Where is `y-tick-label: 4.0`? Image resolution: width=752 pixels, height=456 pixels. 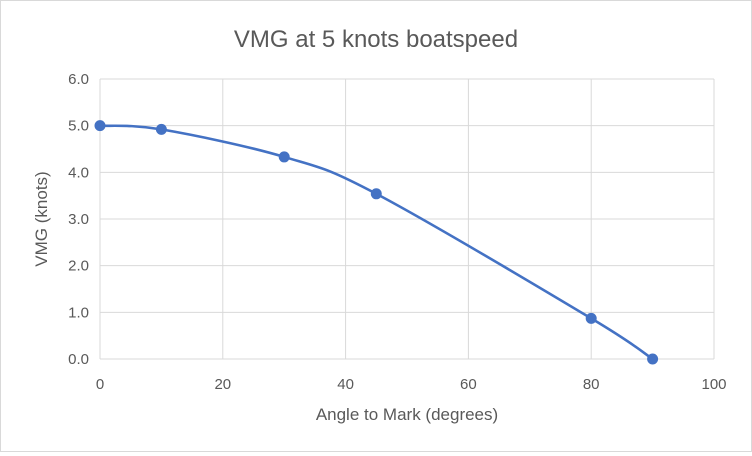 y-tick-label: 4.0 is located at coordinates (78, 172).